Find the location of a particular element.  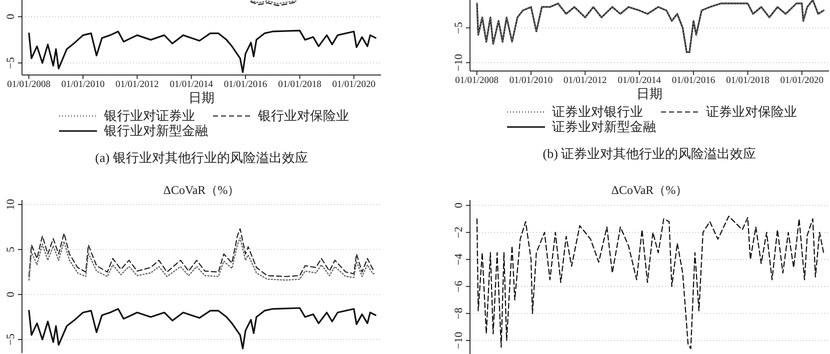

legend-label: 证券业对银行业 is located at coordinates (597, 111).